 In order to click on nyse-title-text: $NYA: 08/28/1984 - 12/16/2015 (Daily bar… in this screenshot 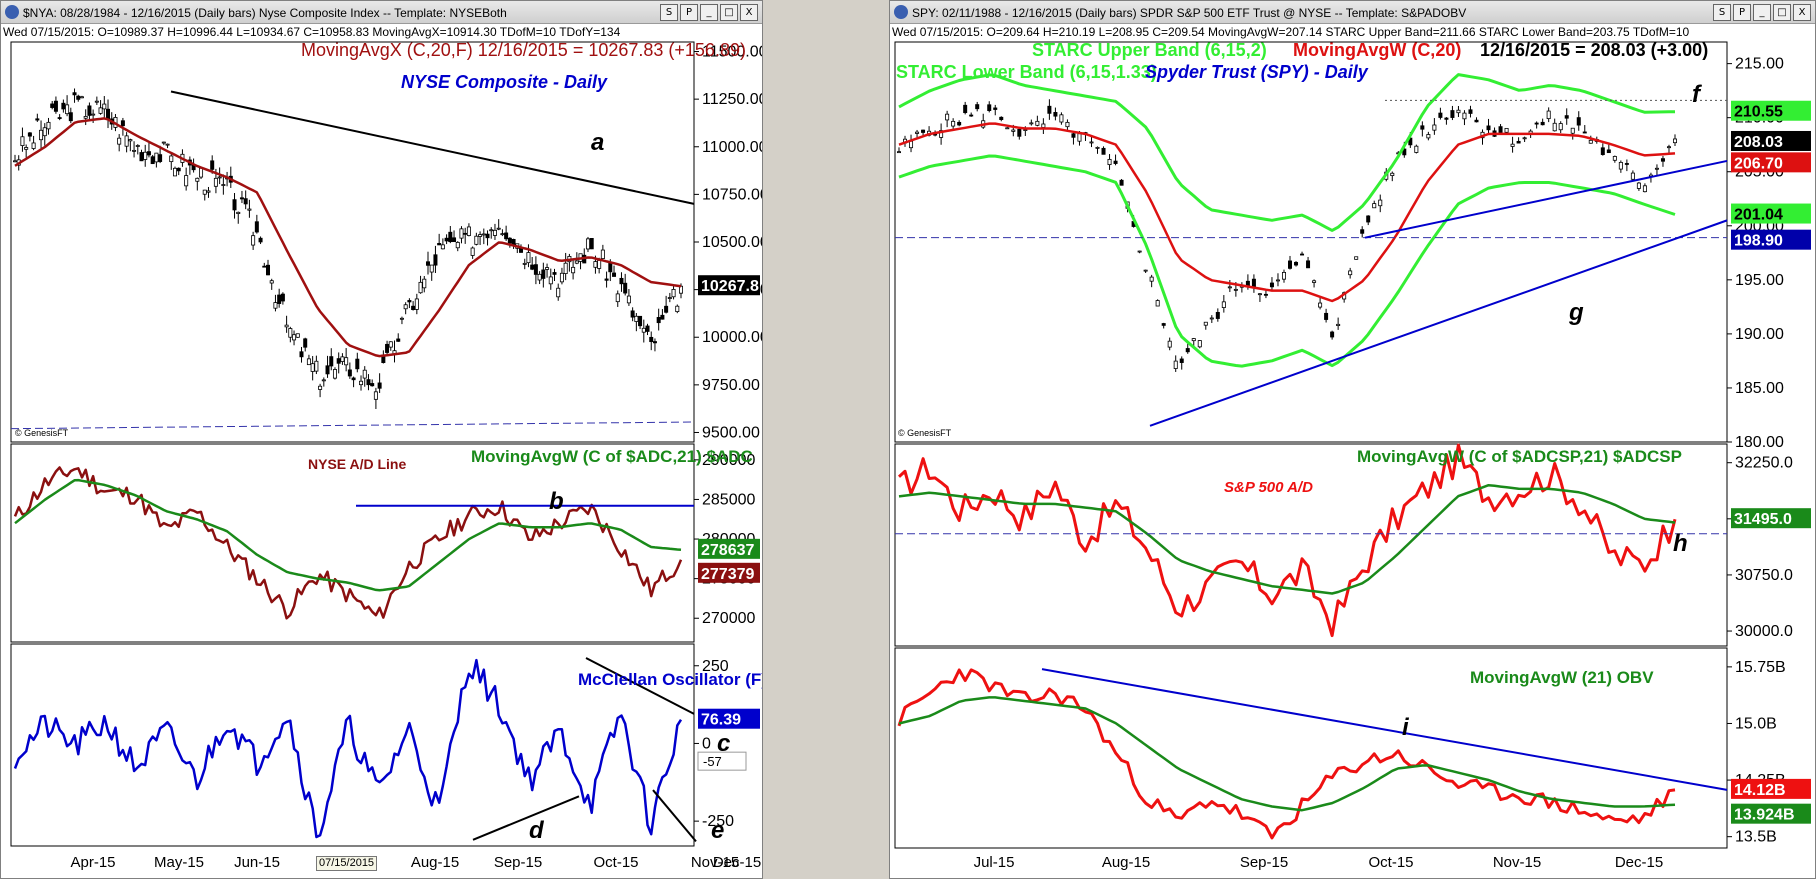, I will do `click(265, 12)`.